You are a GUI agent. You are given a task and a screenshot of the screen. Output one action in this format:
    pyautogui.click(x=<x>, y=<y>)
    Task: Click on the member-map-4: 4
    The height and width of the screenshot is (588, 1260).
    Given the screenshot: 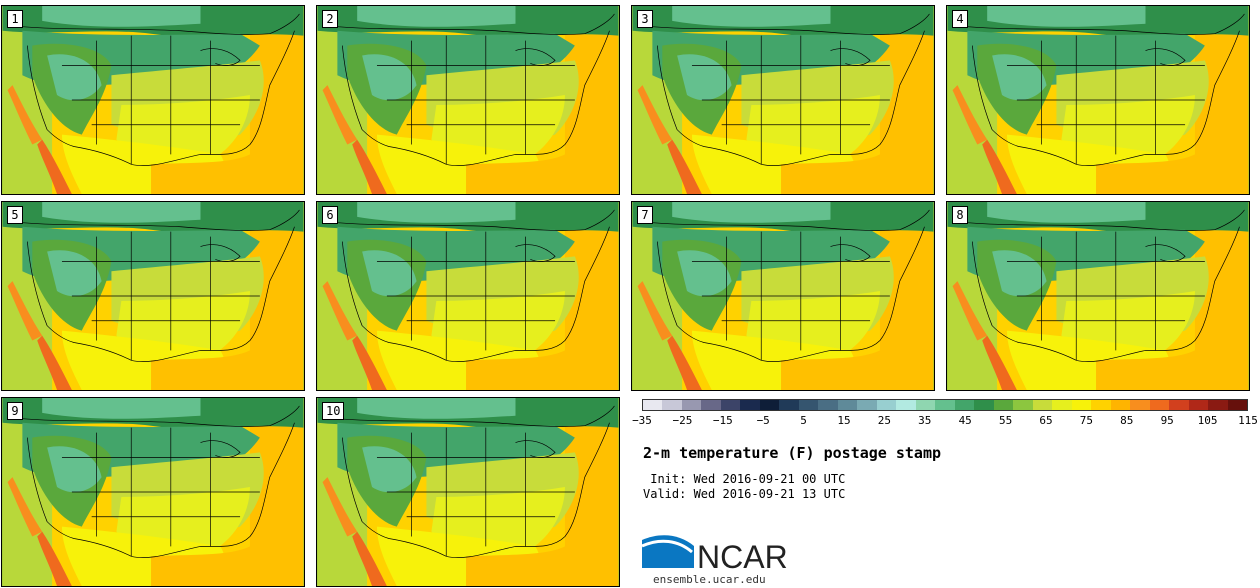 What is the action you would take?
    pyautogui.click(x=1098, y=100)
    